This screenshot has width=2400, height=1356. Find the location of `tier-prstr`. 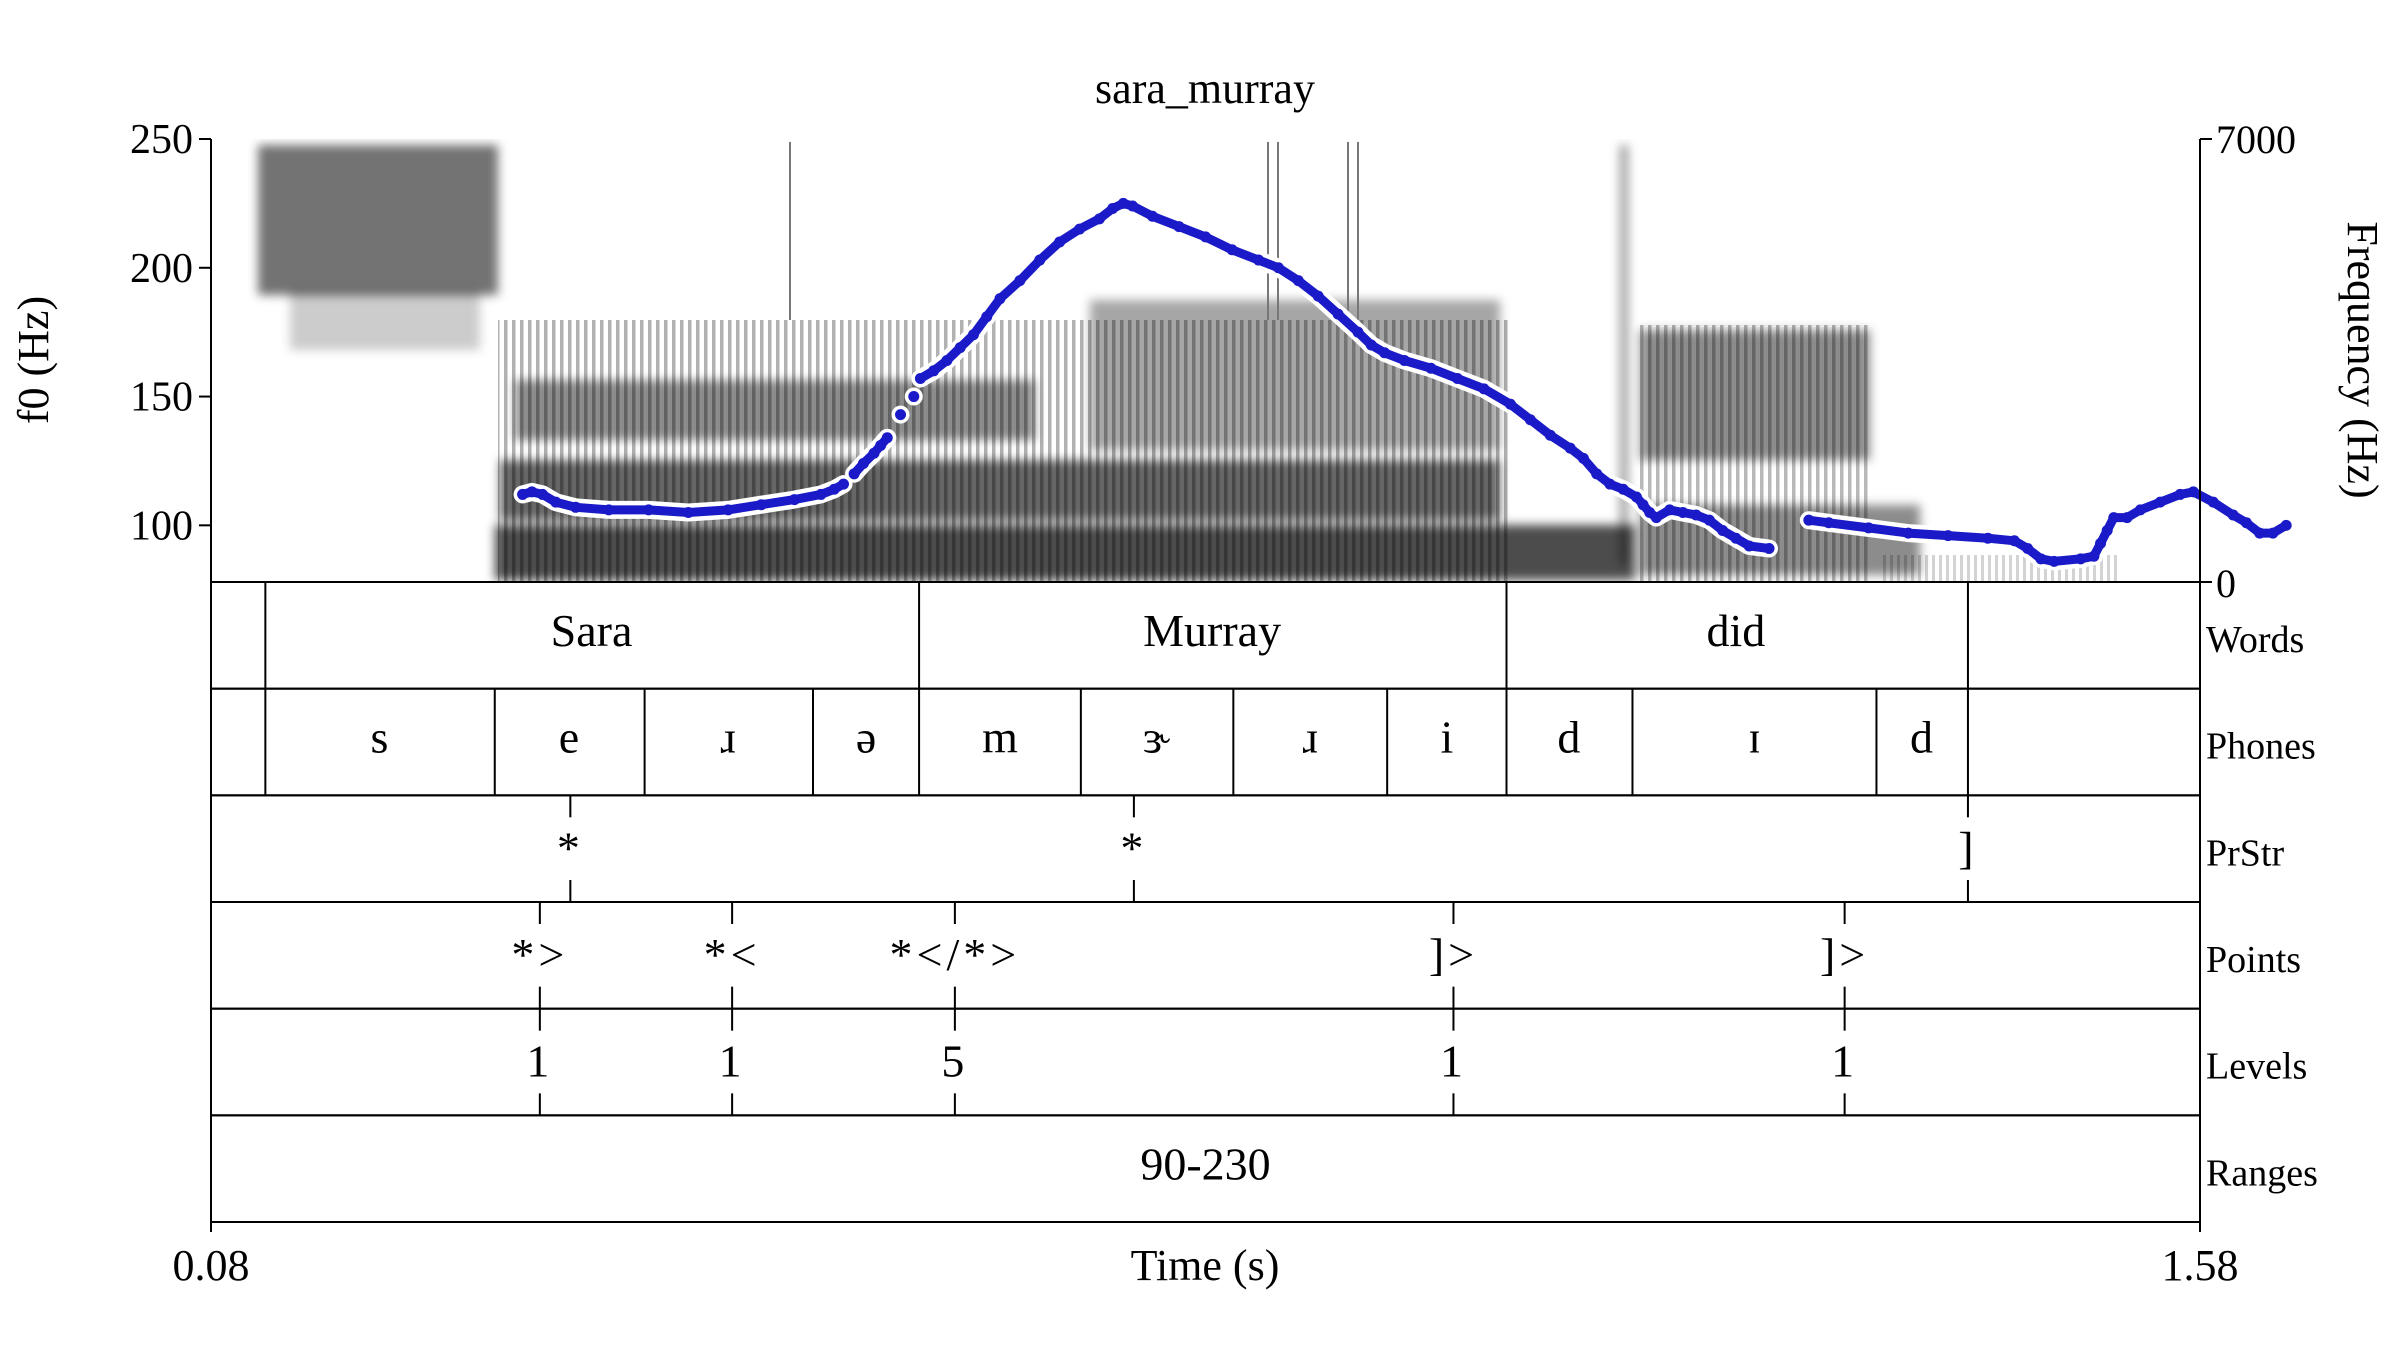

tier-prstr is located at coordinates (1205, 849).